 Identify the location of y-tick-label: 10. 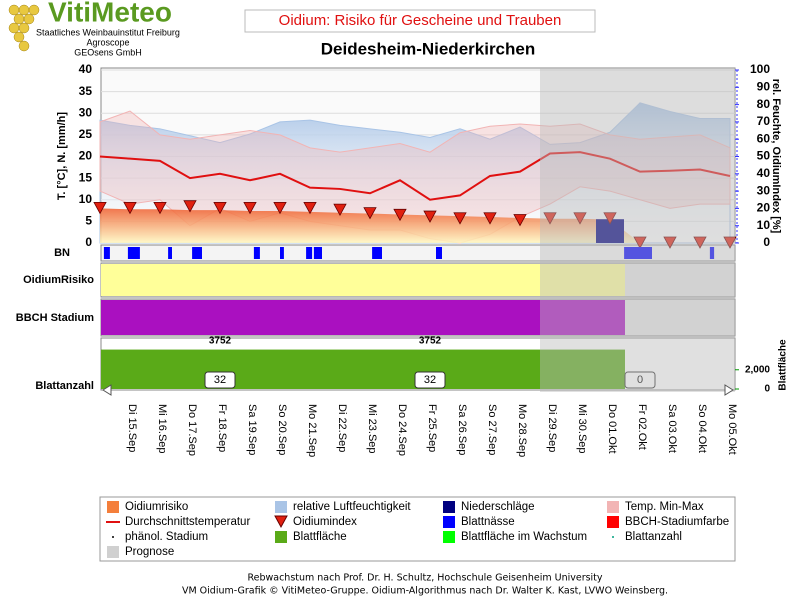
(86, 199).